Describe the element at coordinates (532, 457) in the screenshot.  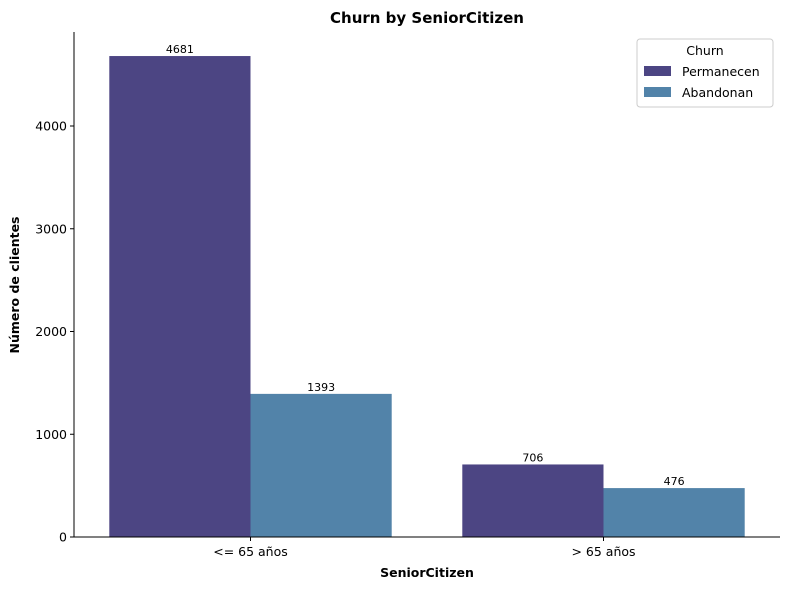
I see `data-label: 706` at that location.